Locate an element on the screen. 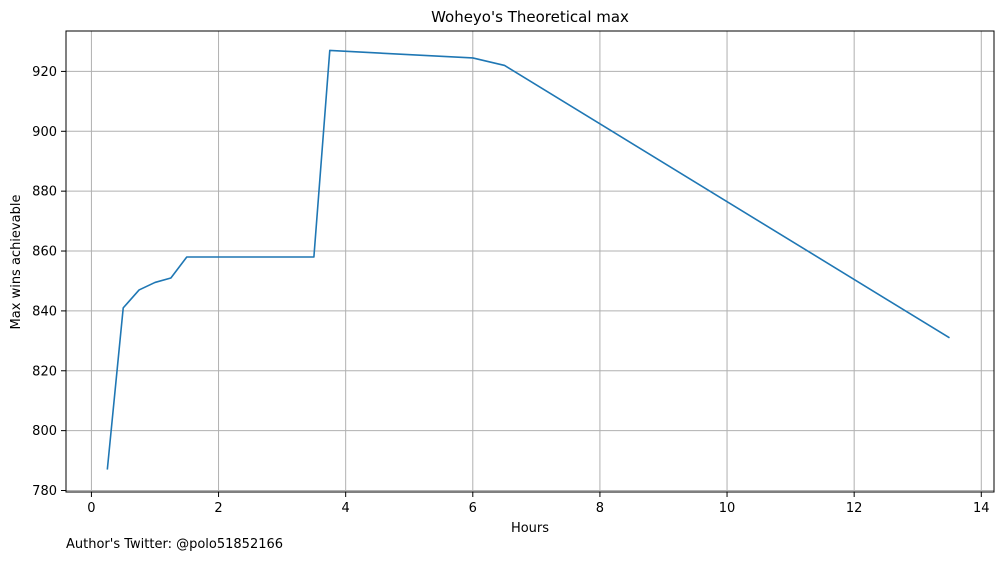 The height and width of the screenshot is (562, 1005). y-tick-label: 920 is located at coordinates (44, 72).